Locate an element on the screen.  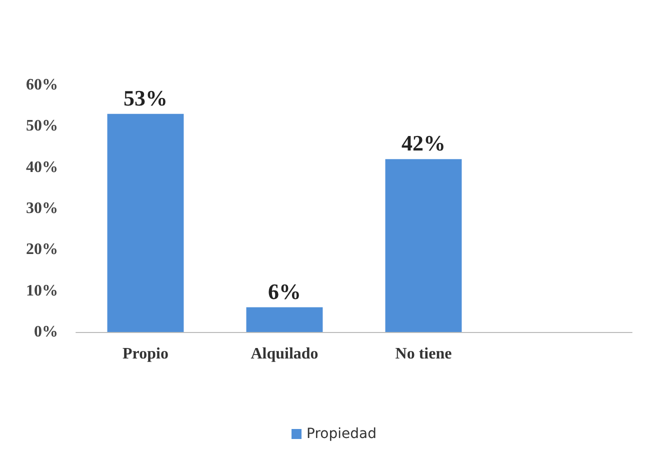
y-tick-label: 30% is located at coordinates (42, 208).